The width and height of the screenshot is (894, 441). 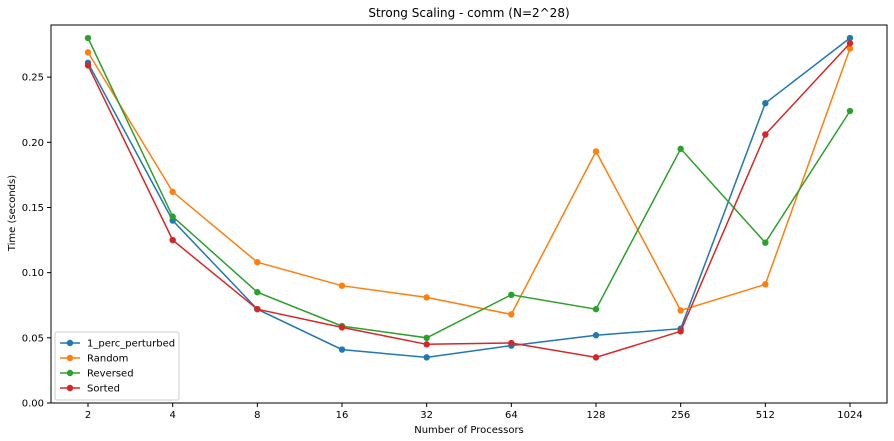 I want to click on x-tick-label: 64, so click(x=511, y=415).